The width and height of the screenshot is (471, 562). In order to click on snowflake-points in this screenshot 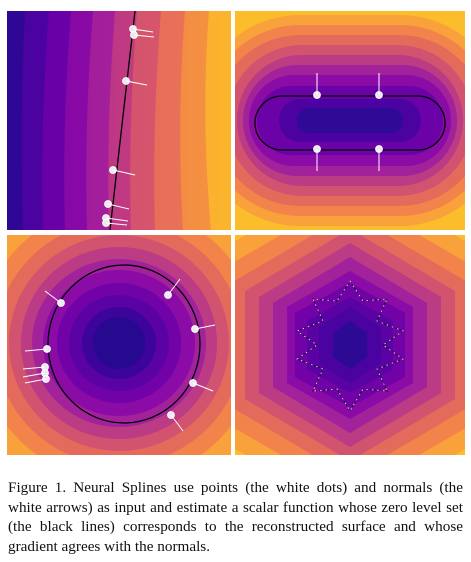, I will do `click(350, 346)`.